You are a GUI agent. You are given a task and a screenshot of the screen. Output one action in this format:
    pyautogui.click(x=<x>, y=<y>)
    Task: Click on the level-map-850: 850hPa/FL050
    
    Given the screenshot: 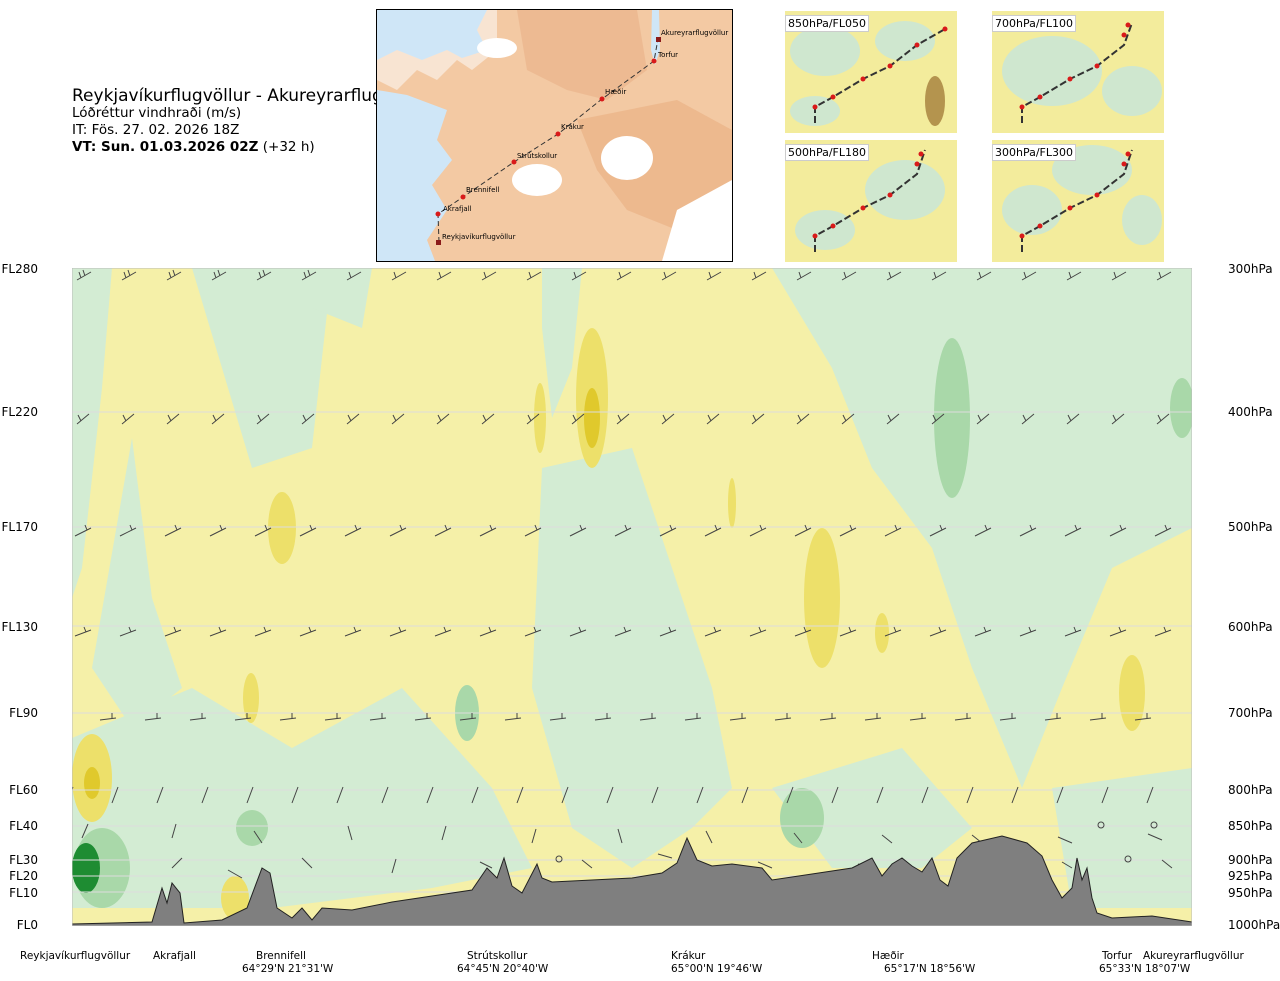 What is the action you would take?
    pyautogui.click(x=871, y=72)
    